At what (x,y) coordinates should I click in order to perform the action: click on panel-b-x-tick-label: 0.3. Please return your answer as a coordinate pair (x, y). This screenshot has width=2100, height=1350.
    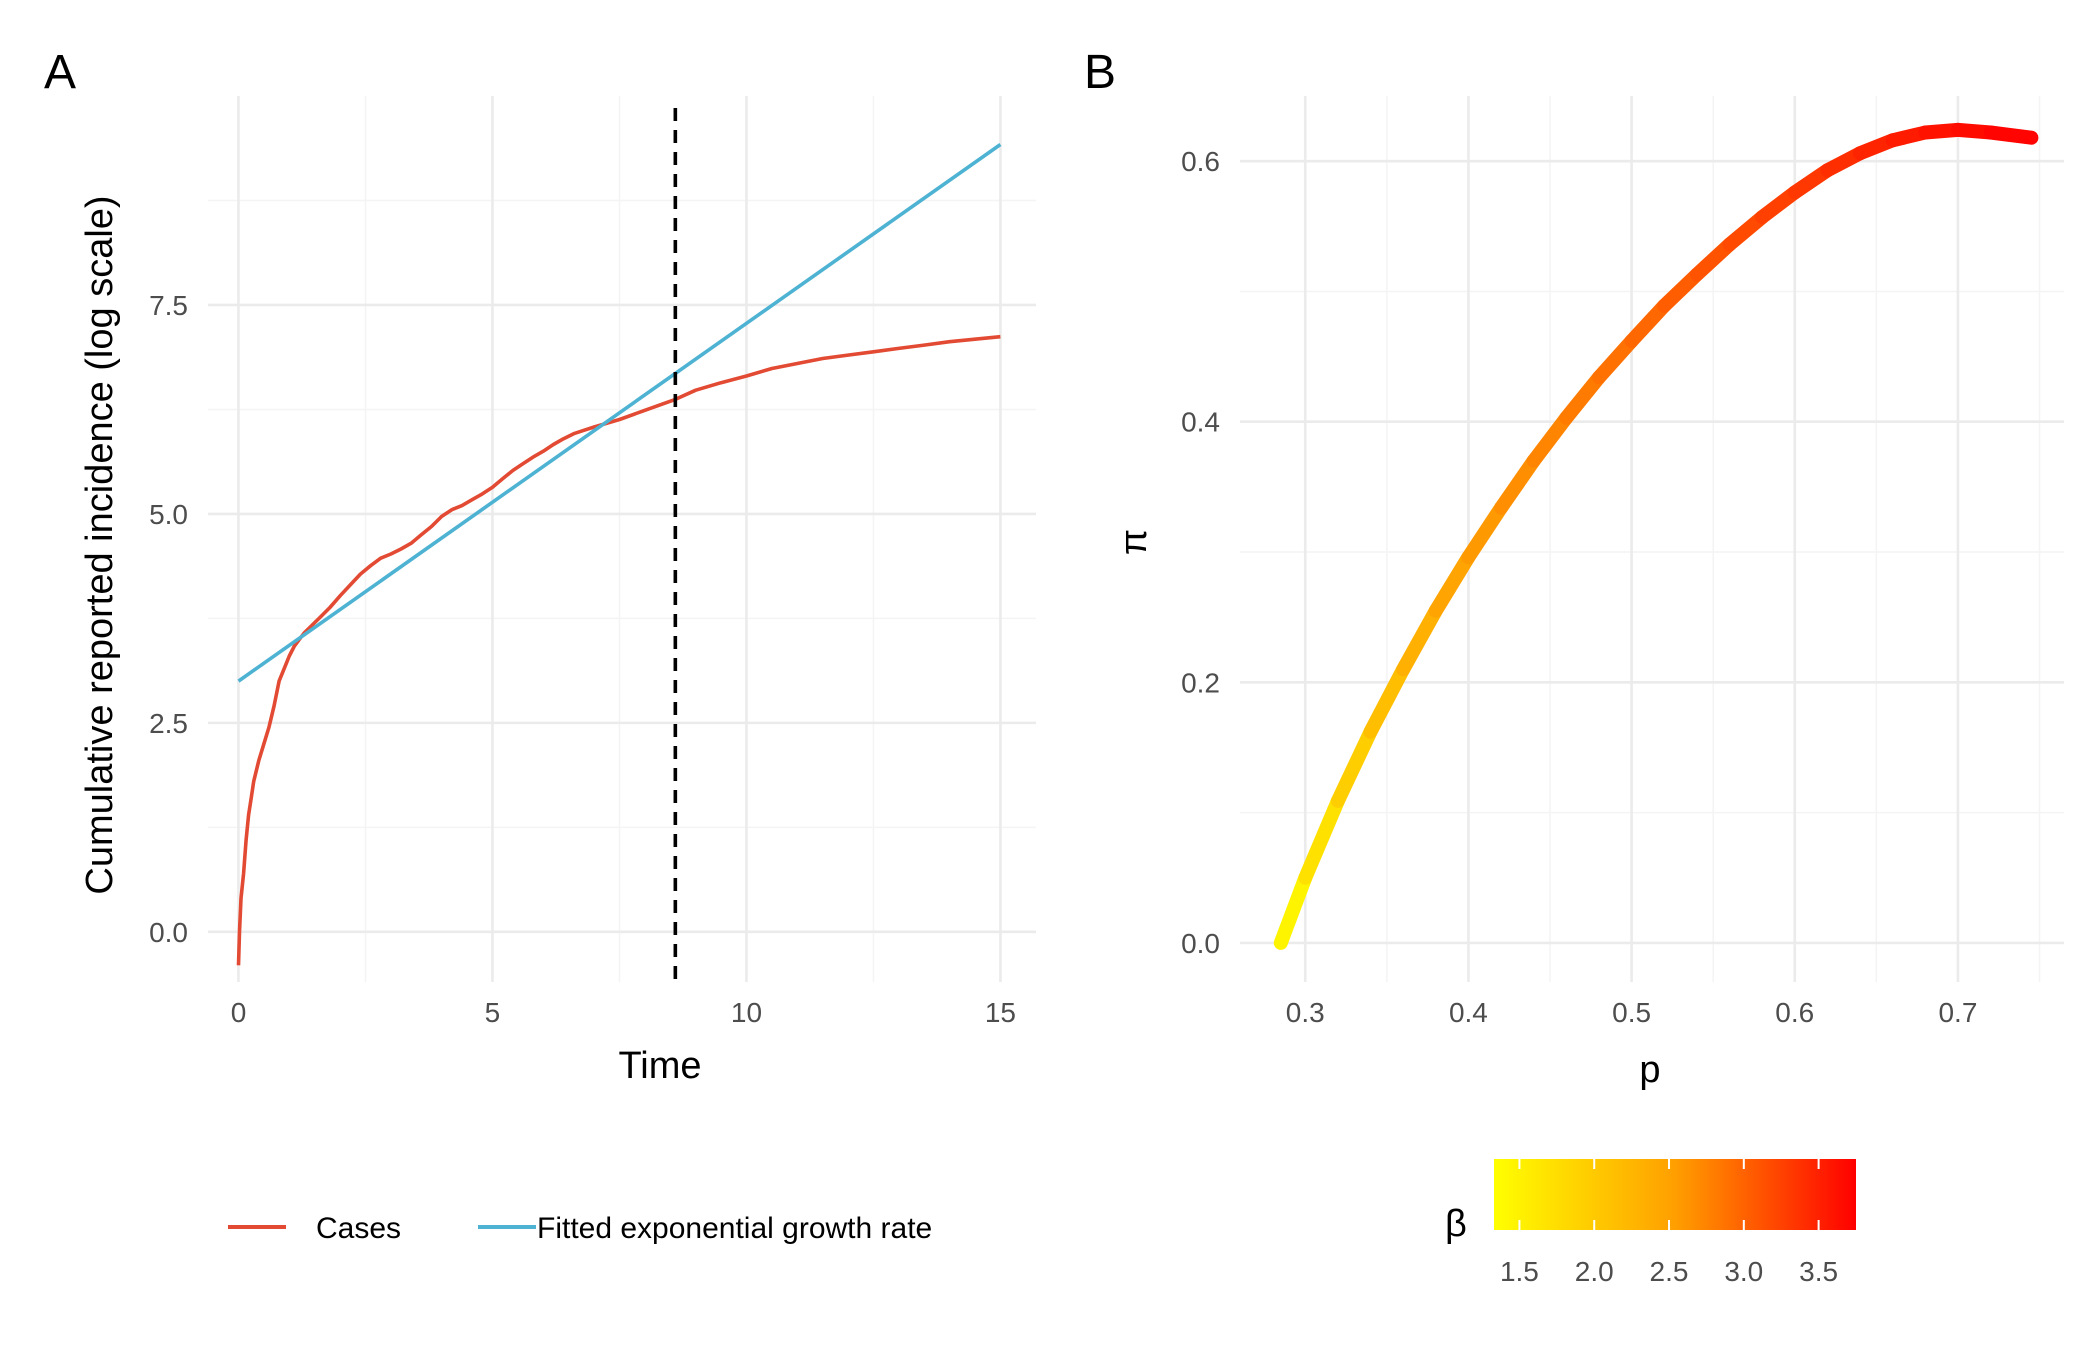
    Looking at the image, I should click on (1305, 1012).